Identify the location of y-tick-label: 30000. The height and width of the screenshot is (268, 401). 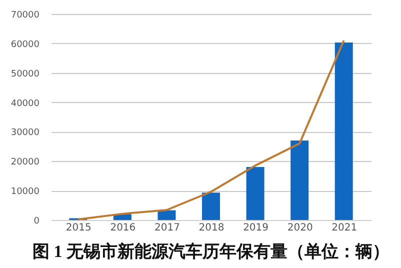
(25, 133).